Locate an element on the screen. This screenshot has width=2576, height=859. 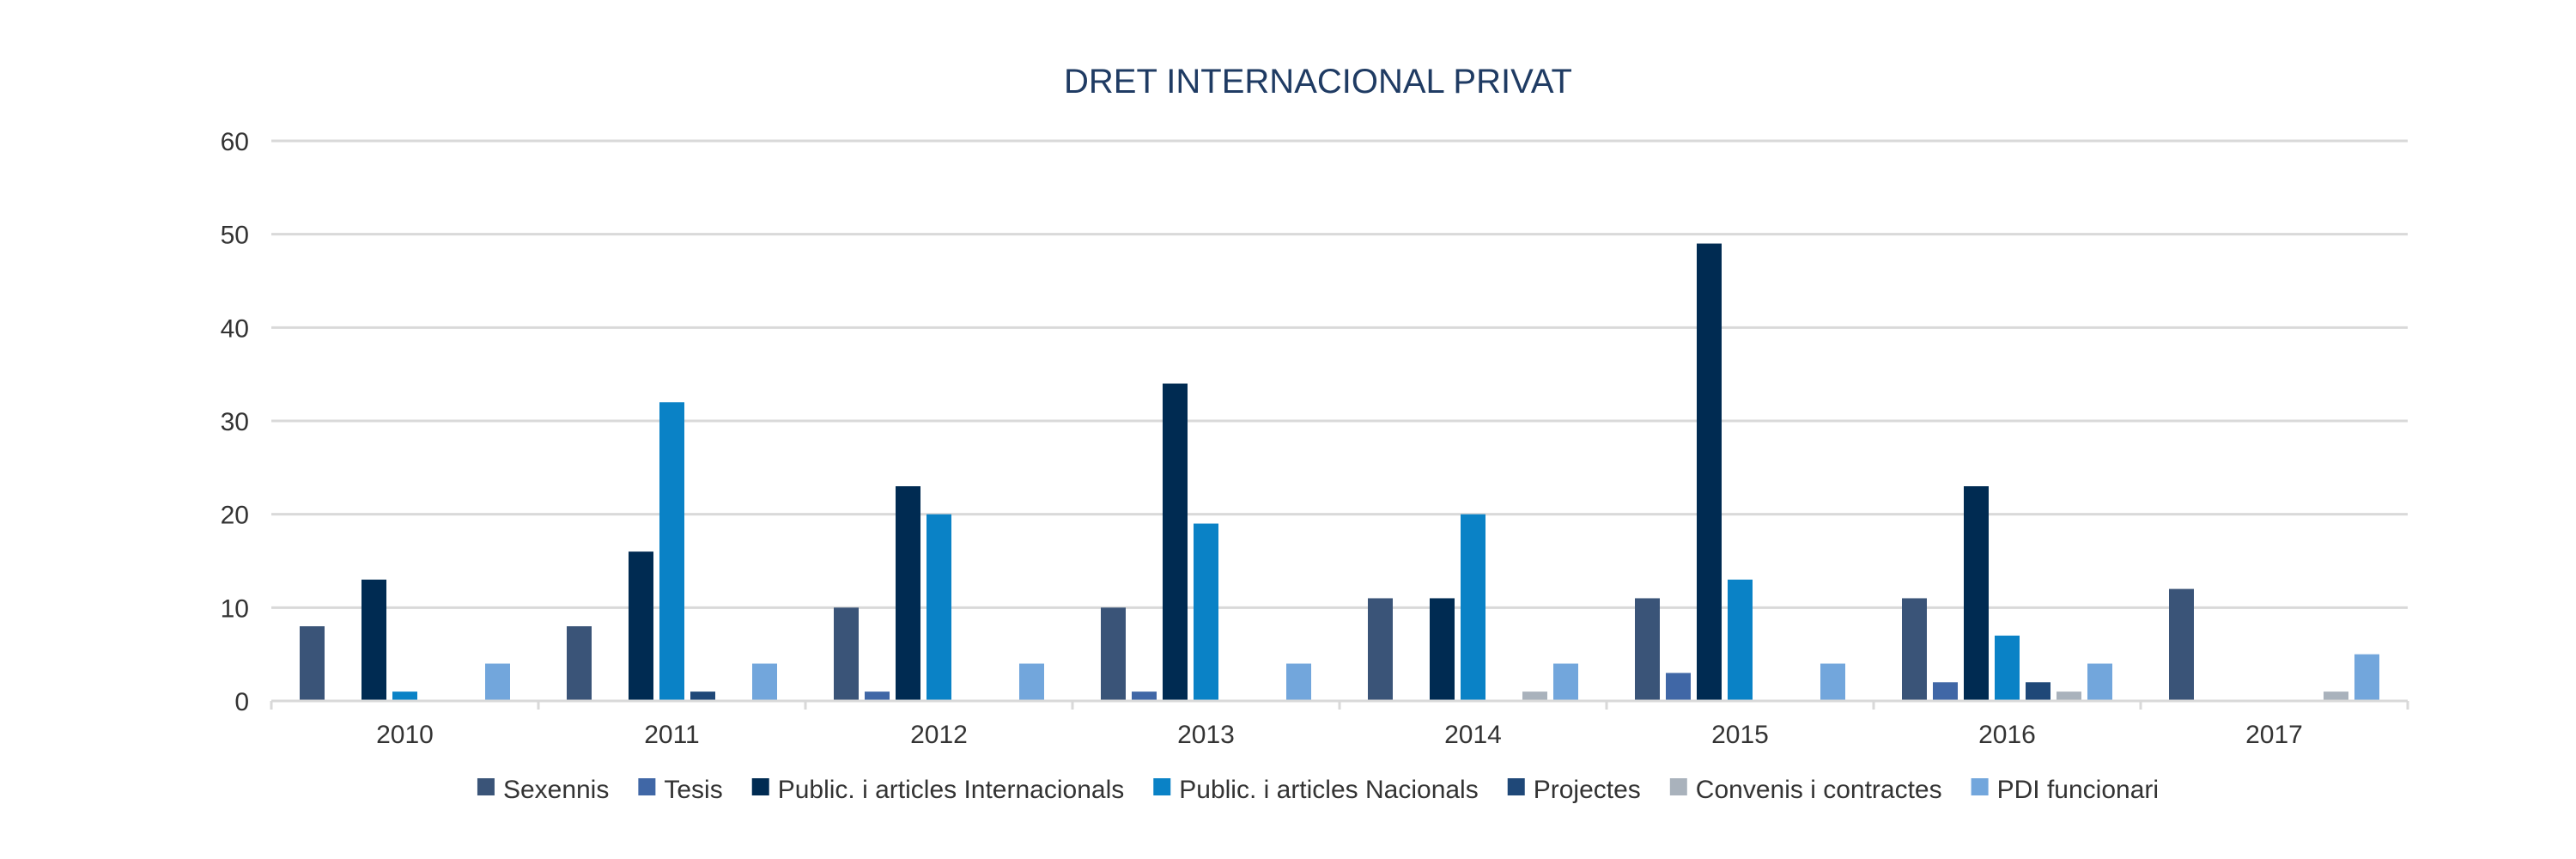
legend-label: Public. i articles Internacionals is located at coordinates (951, 790).